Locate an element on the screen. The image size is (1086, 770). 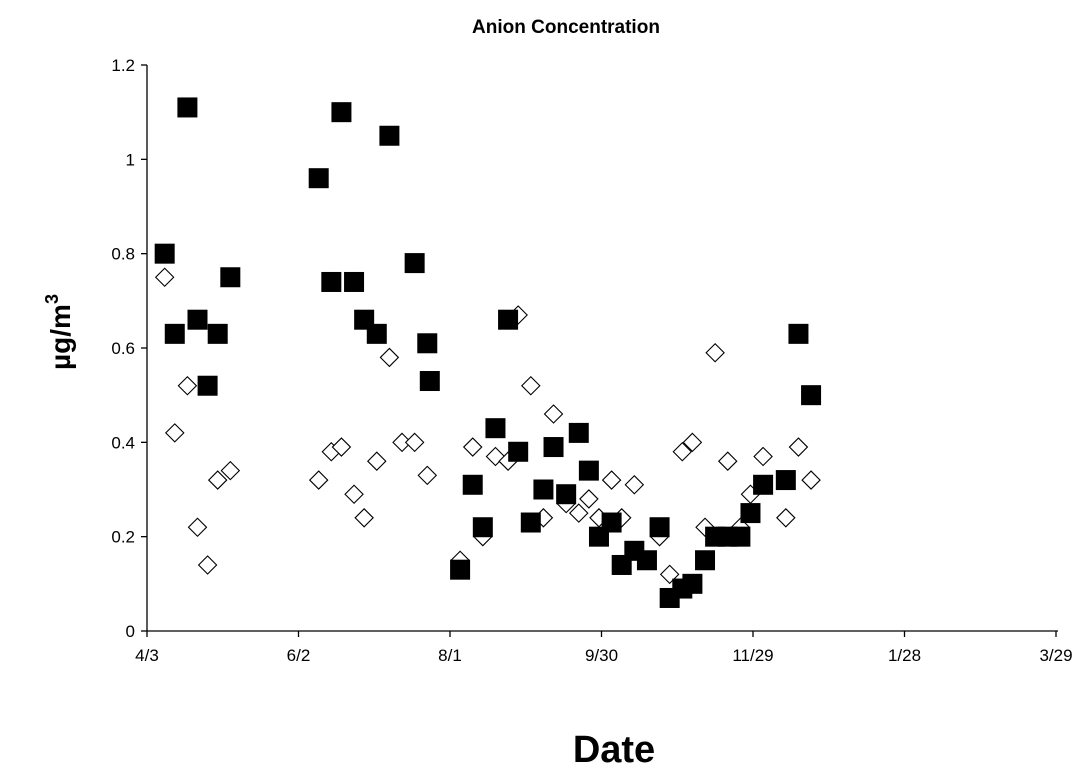
x-tick-label: 1/28 is located at coordinates (904, 655).